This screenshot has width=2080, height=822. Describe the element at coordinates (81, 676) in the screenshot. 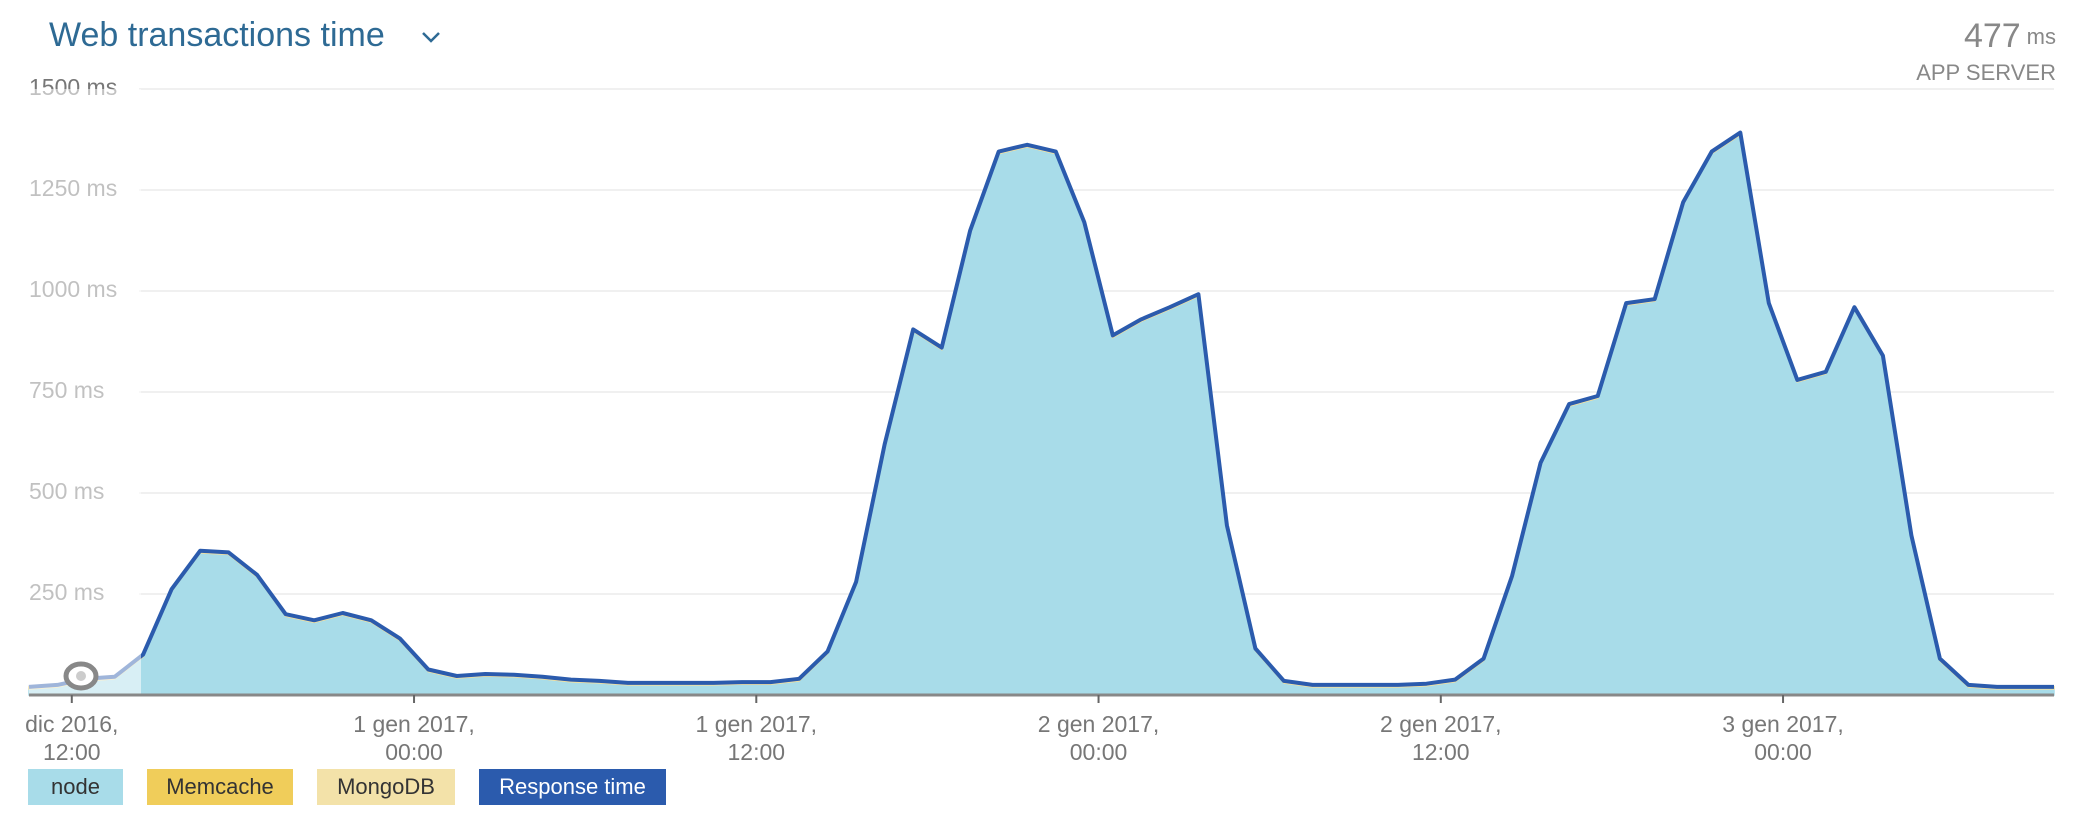

I see `selection-handle-dot` at that location.